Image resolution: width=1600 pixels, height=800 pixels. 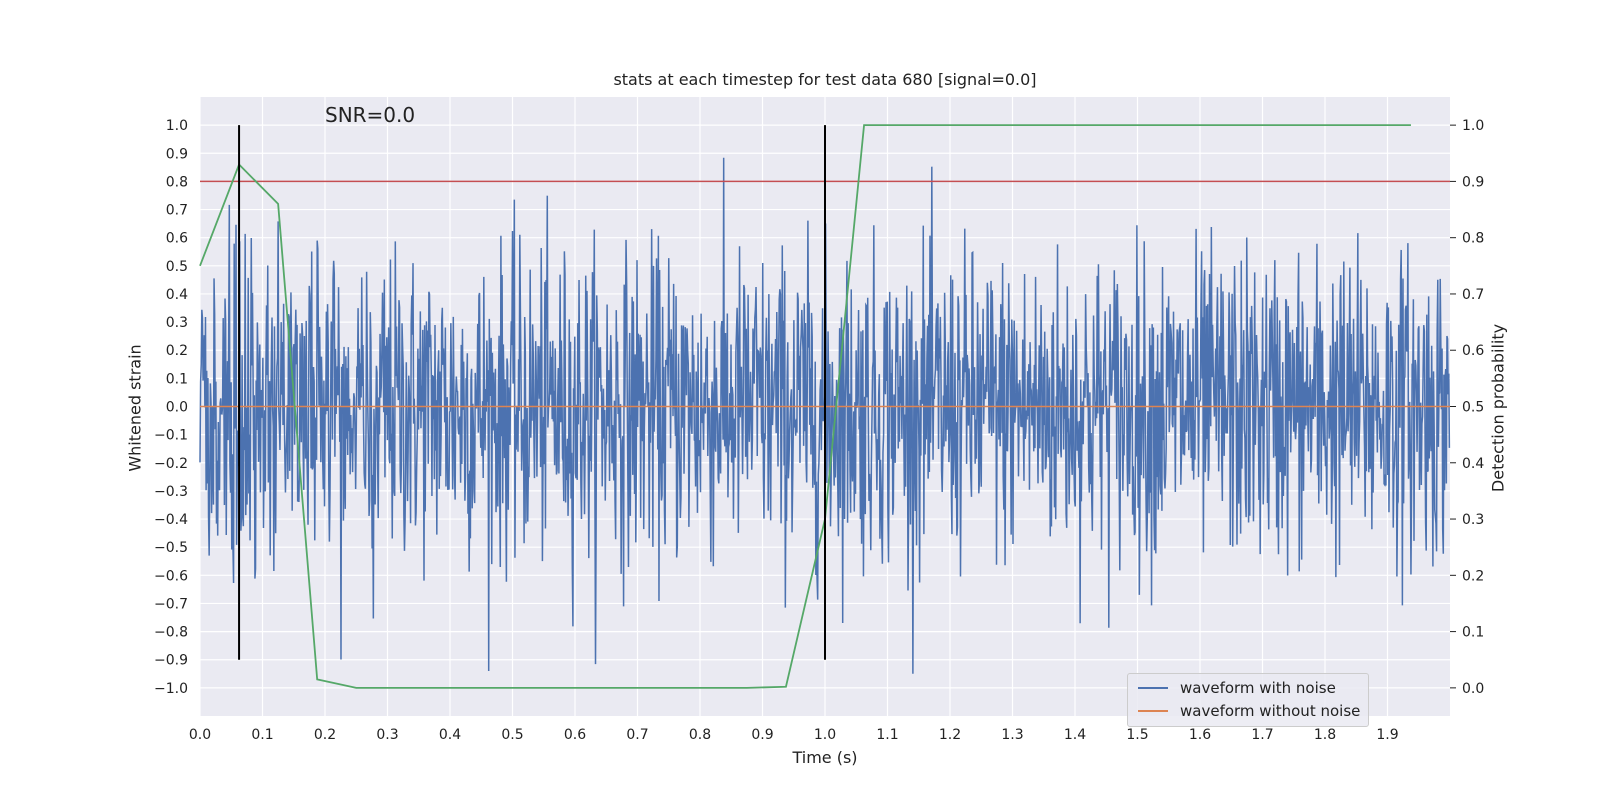 I want to click on y-left-tick-label: −0.8, so click(x=171, y=633).